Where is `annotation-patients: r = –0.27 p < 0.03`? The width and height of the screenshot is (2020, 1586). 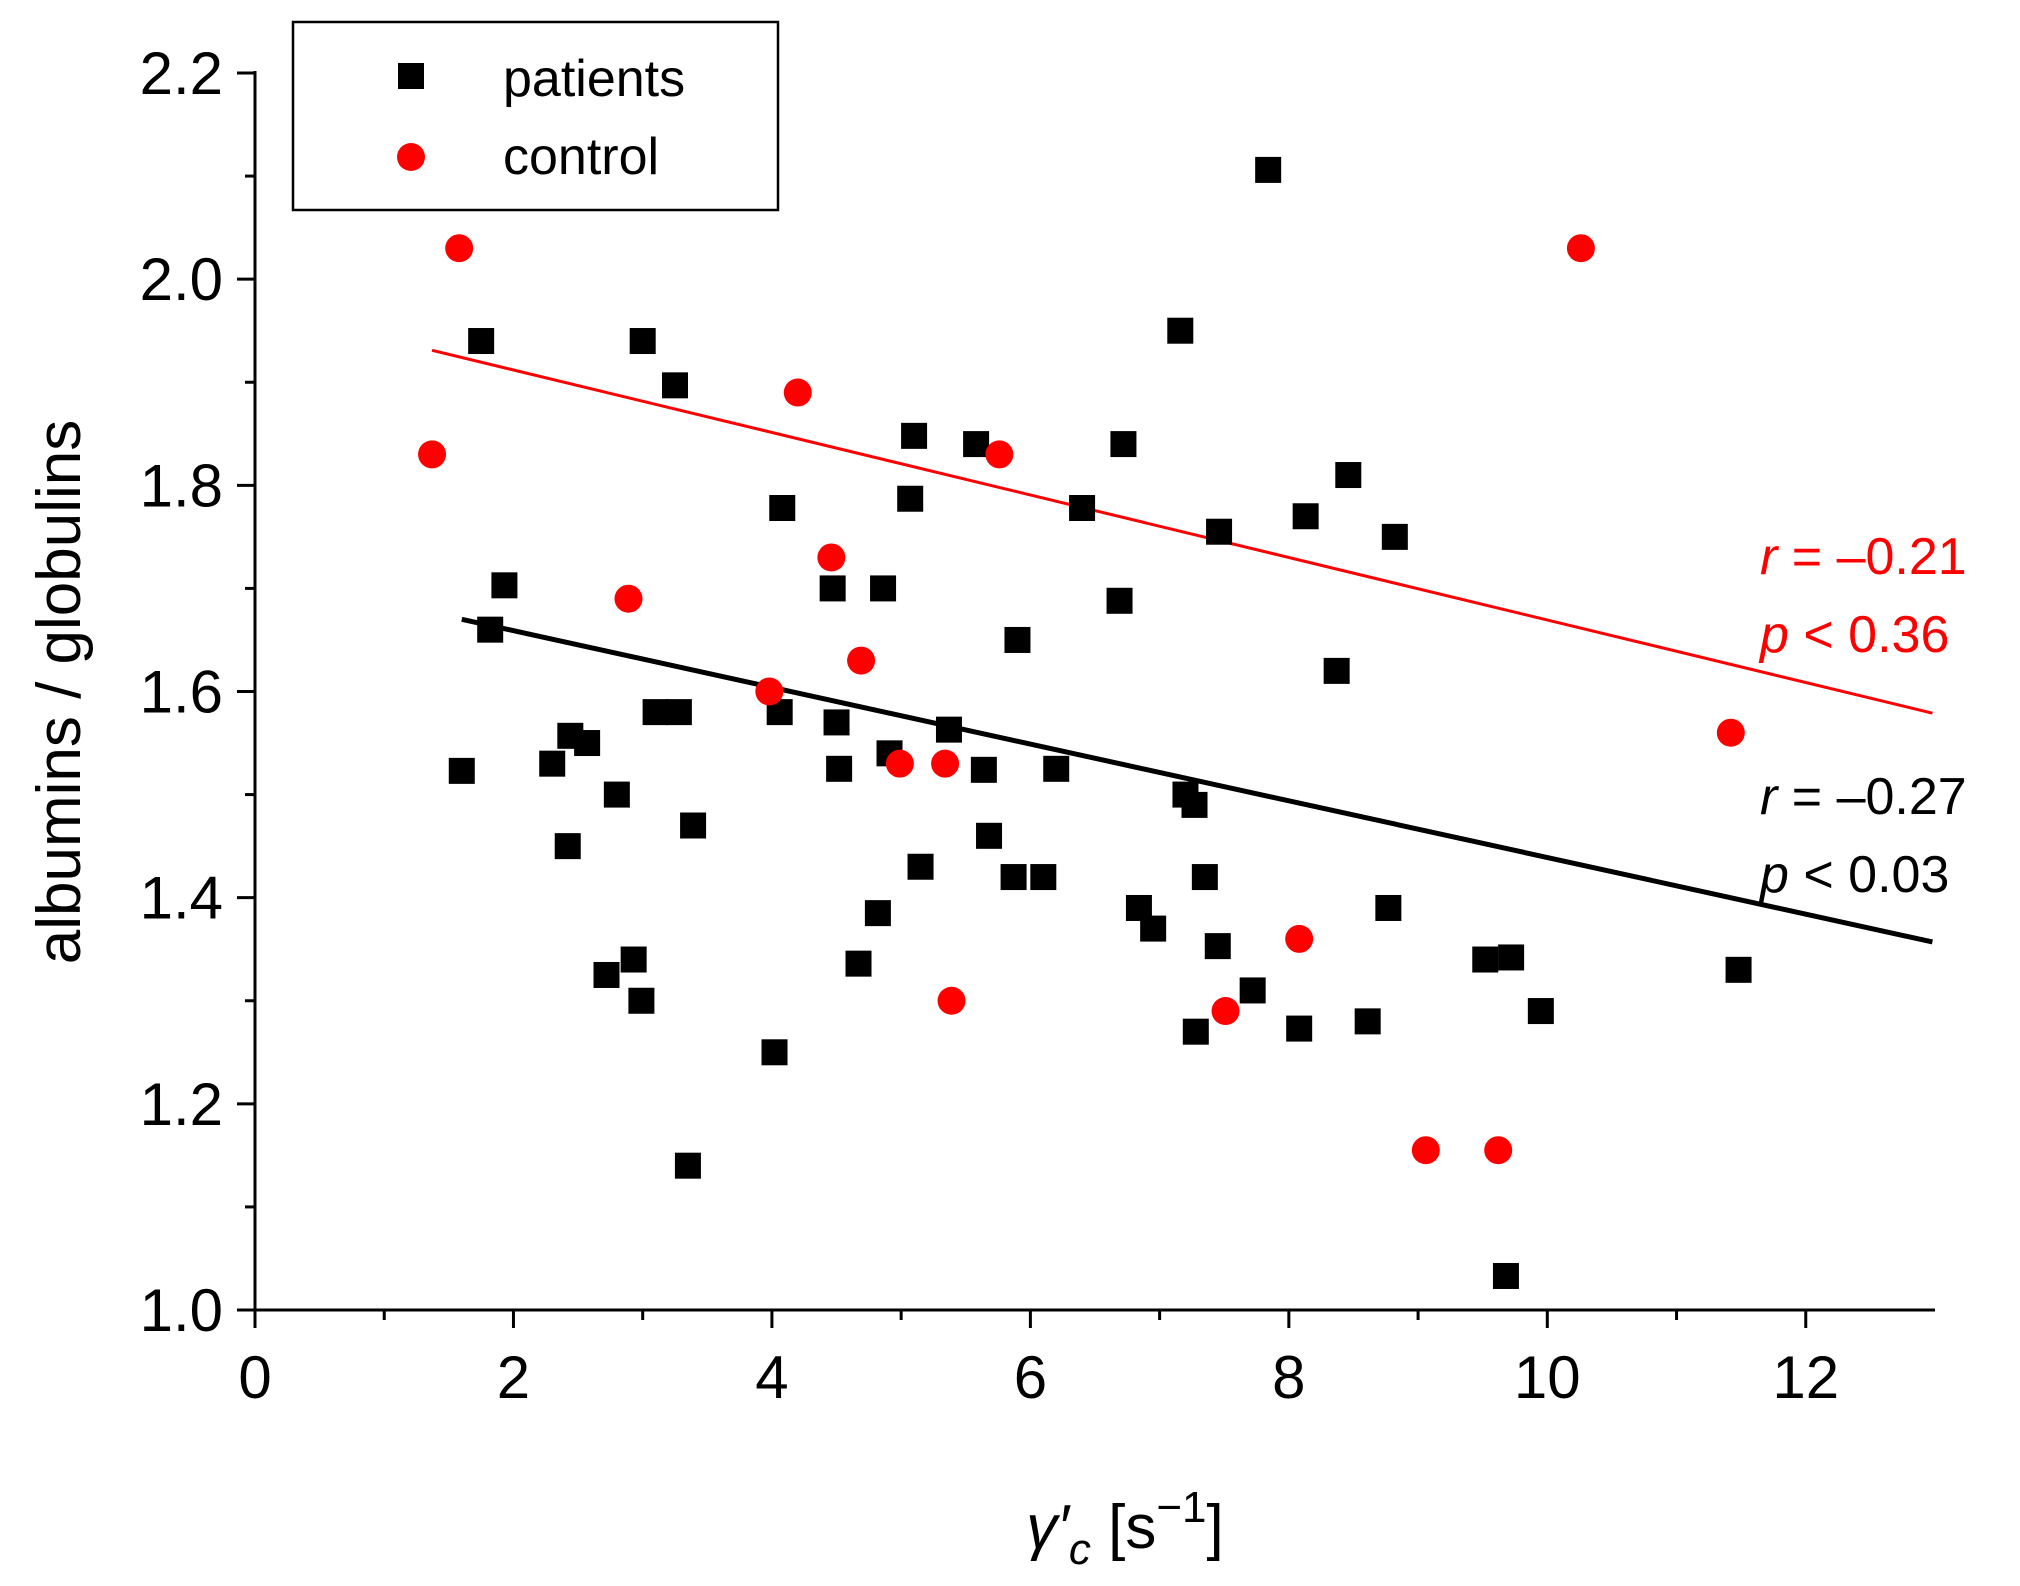 annotation-patients: r = –0.27 p < 0.03 is located at coordinates (1862, 836).